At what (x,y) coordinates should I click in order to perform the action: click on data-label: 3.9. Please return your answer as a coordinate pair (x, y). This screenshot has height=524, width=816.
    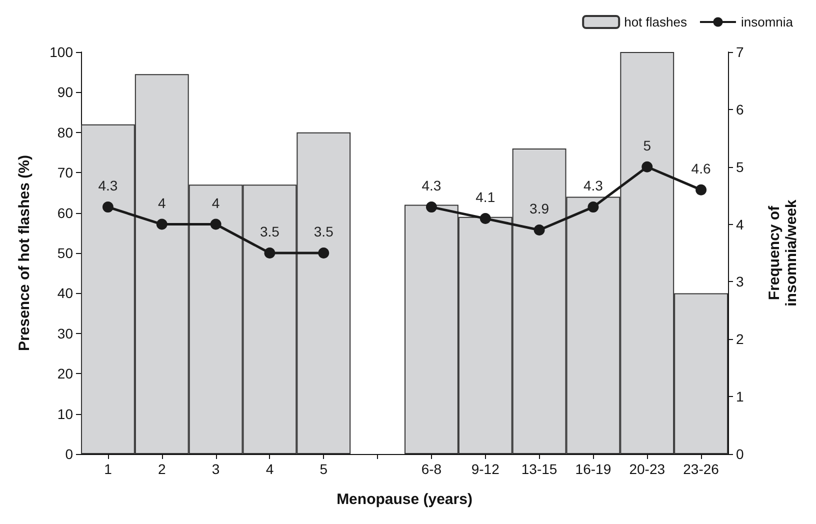
    Looking at the image, I should click on (540, 208).